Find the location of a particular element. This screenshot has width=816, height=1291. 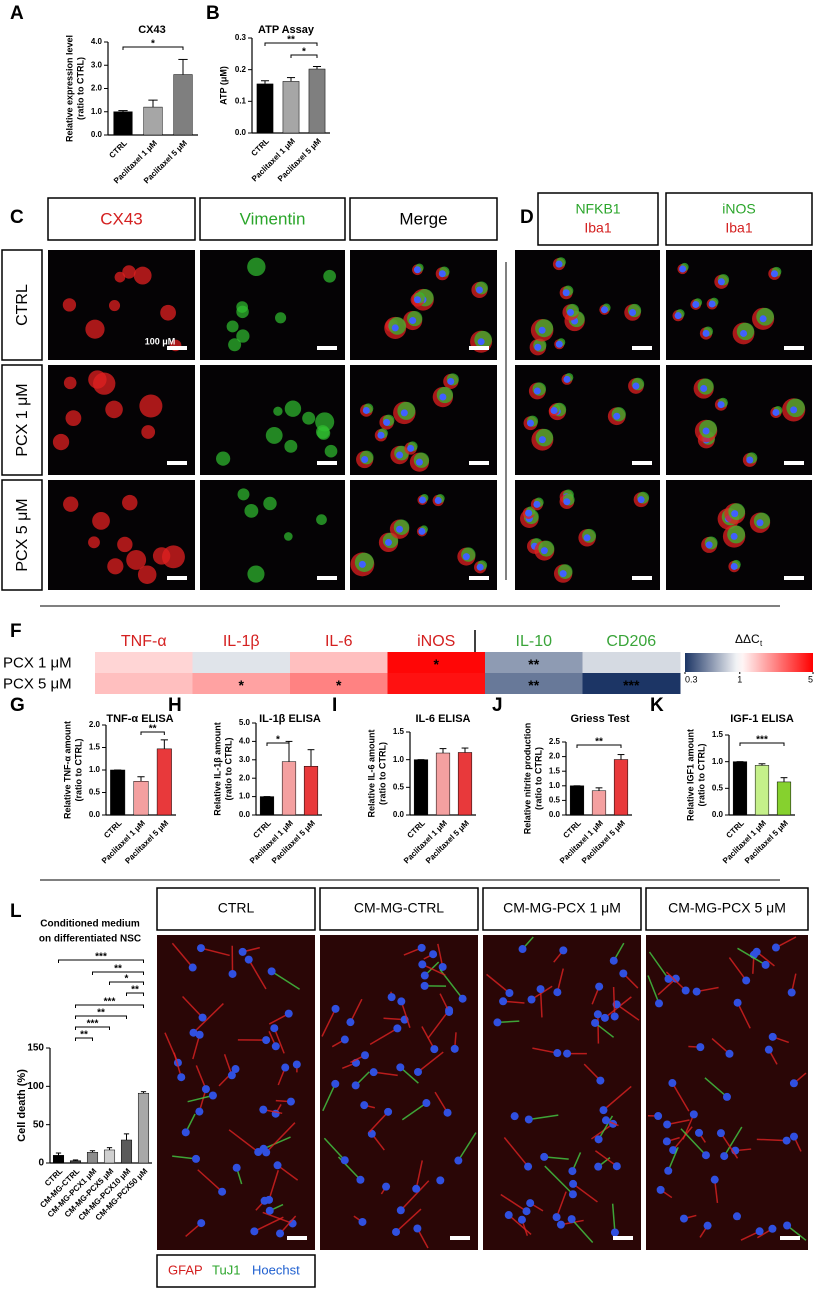

column-label: IL-6 is located at coordinates (339, 641).